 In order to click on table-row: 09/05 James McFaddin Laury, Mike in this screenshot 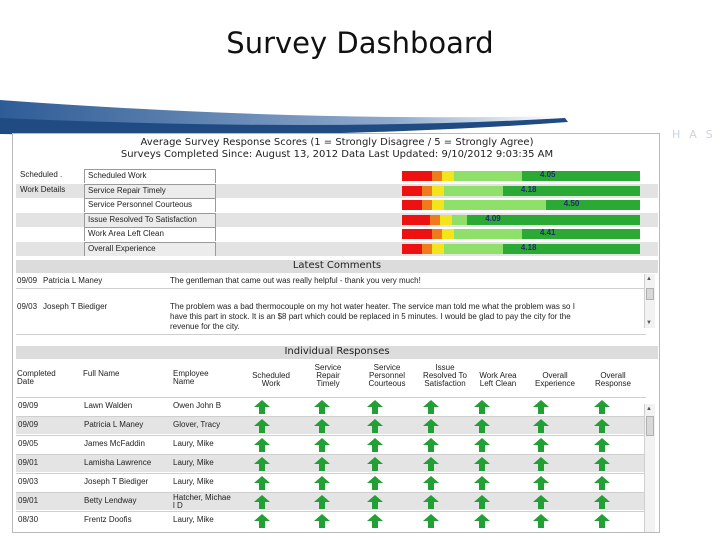, I will do `click(331, 444)`.